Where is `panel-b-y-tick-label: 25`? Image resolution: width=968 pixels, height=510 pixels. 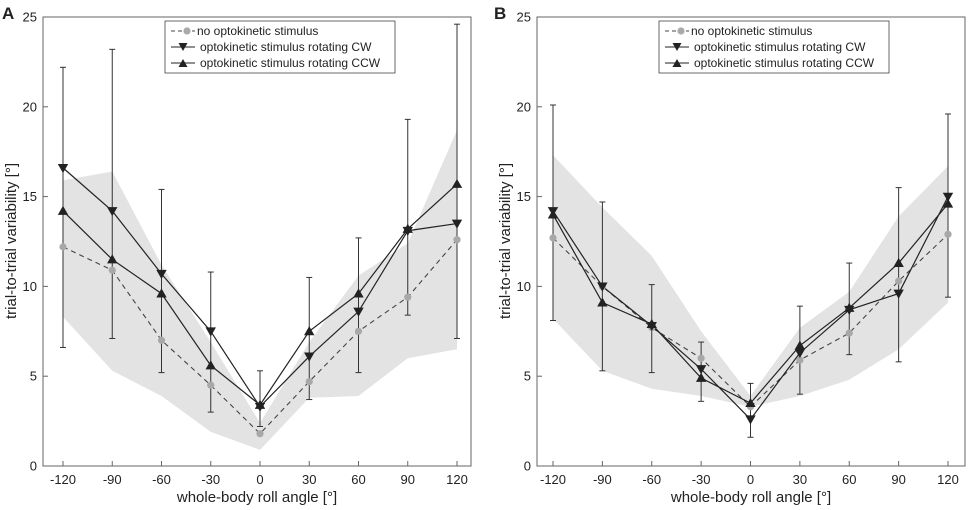
panel-b-y-tick-label: 25 is located at coordinates (524, 17).